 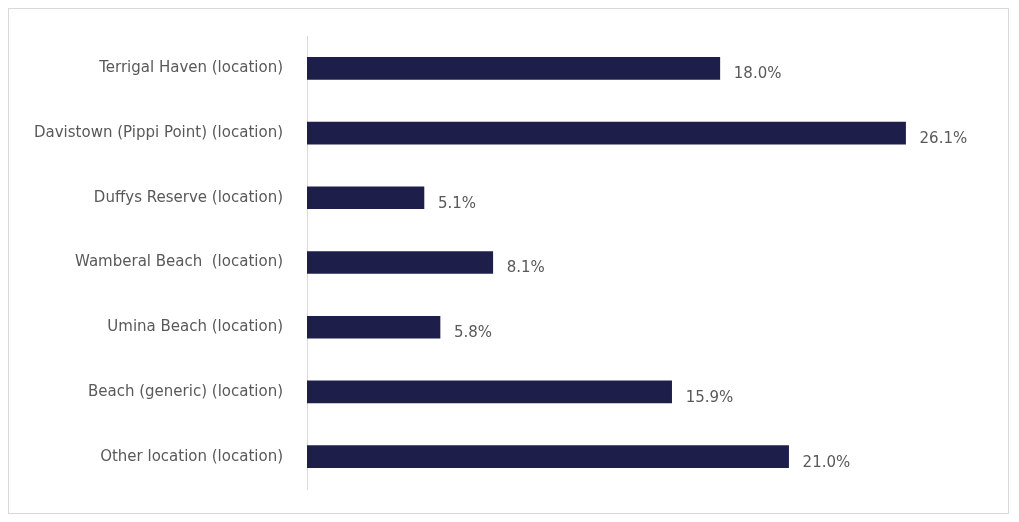 I want to click on data-label: 8.1%, so click(x=525, y=267).